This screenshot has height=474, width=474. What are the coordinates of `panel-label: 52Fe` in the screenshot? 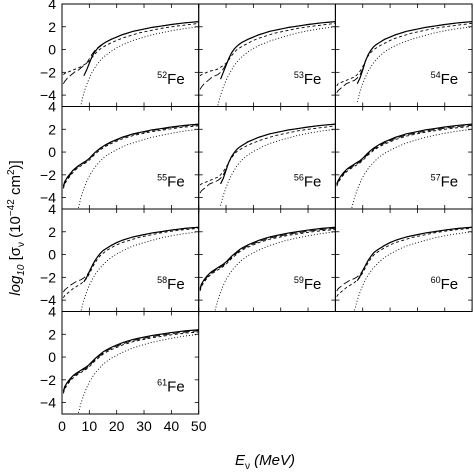 It's located at (171, 79).